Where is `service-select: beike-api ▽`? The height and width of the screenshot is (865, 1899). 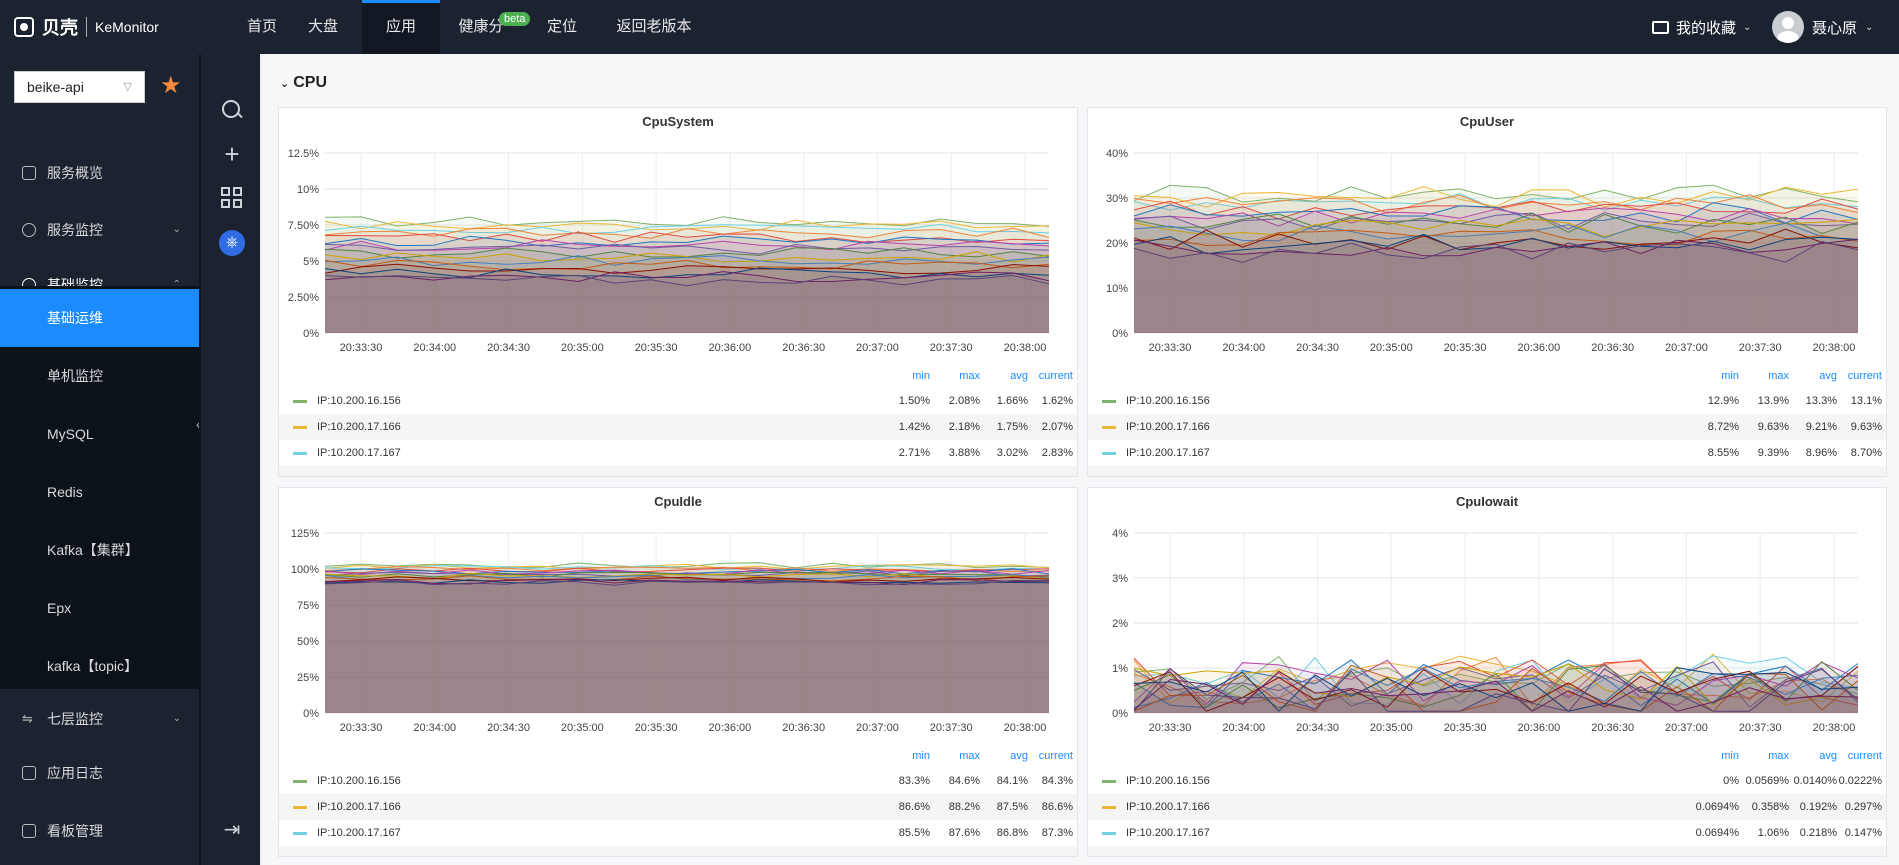
service-select: beike-api ▽ is located at coordinates (79, 87).